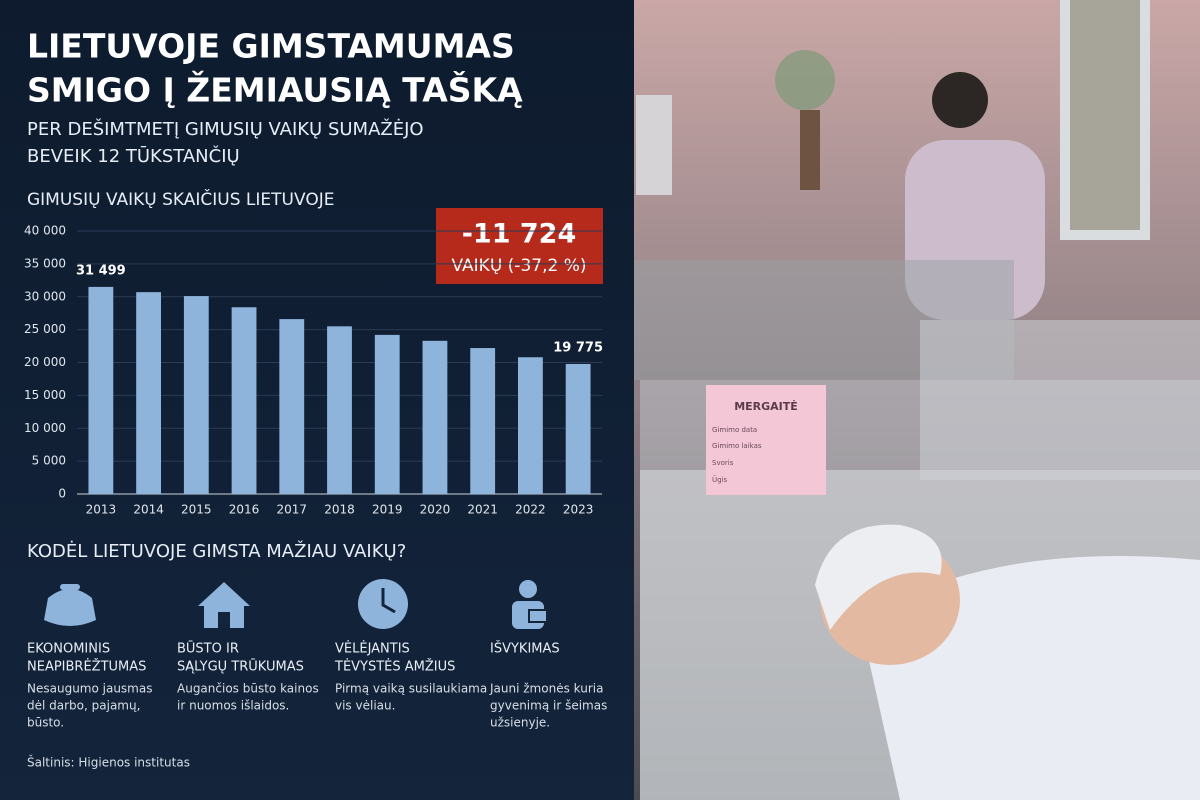 The height and width of the screenshot is (800, 1200). What do you see at coordinates (45, 723) in the screenshot?
I see `reason-text: būsto.` at bounding box center [45, 723].